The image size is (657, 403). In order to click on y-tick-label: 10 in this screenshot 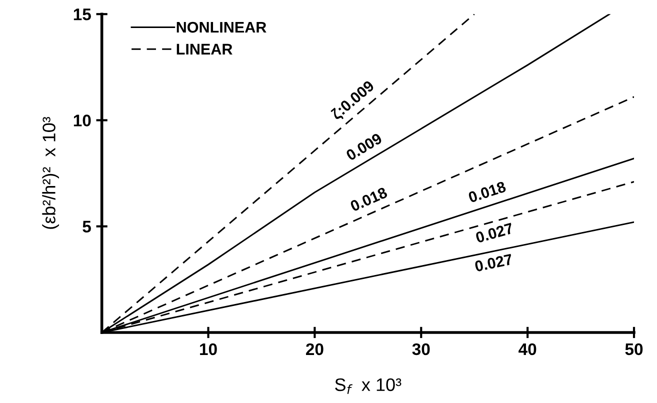, I will do `click(82, 120)`.